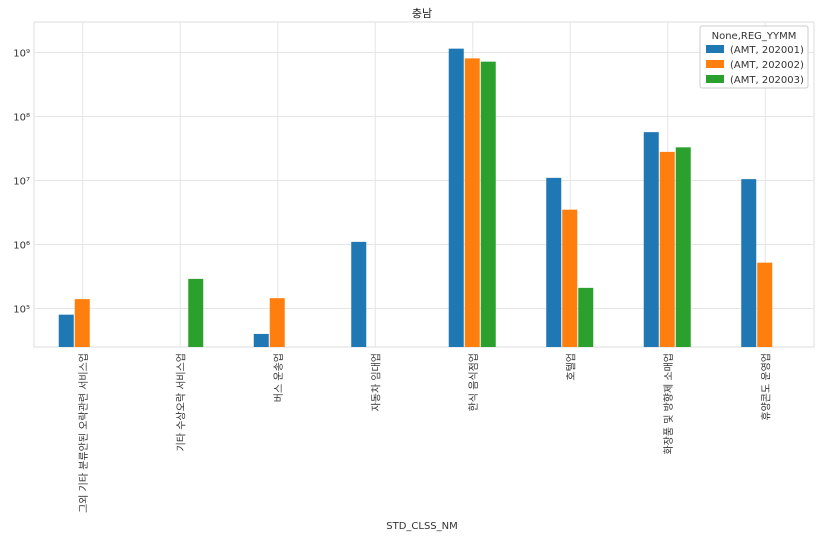 Image resolution: width=820 pixels, height=536 pixels. What do you see at coordinates (668, 404) in the screenshot?
I see `x-tick-label: 화장품 및 방향제 소매업` at bounding box center [668, 404].